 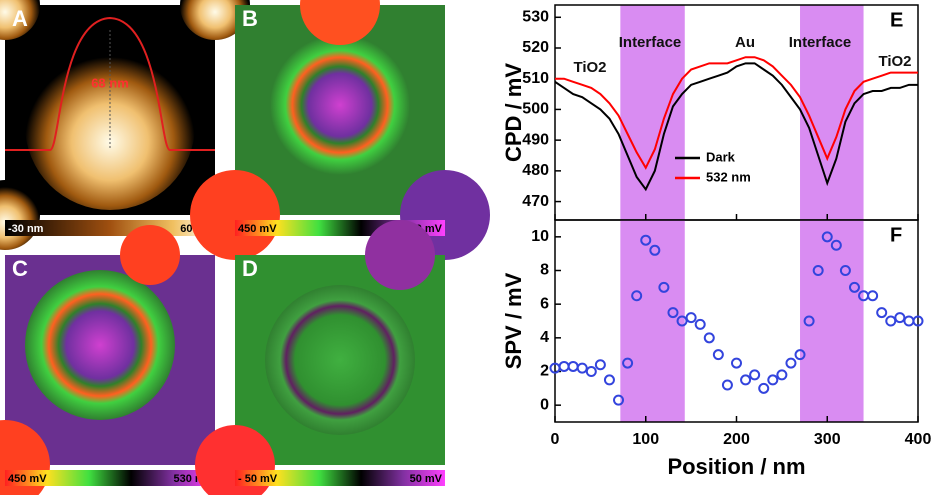 I want to click on y-tick-label: 500, so click(x=535, y=109).